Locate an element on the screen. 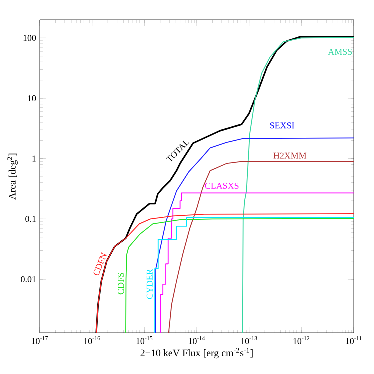 This screenshot has width=374, height=374. text: CDFN is located at coordinates (100, 264).